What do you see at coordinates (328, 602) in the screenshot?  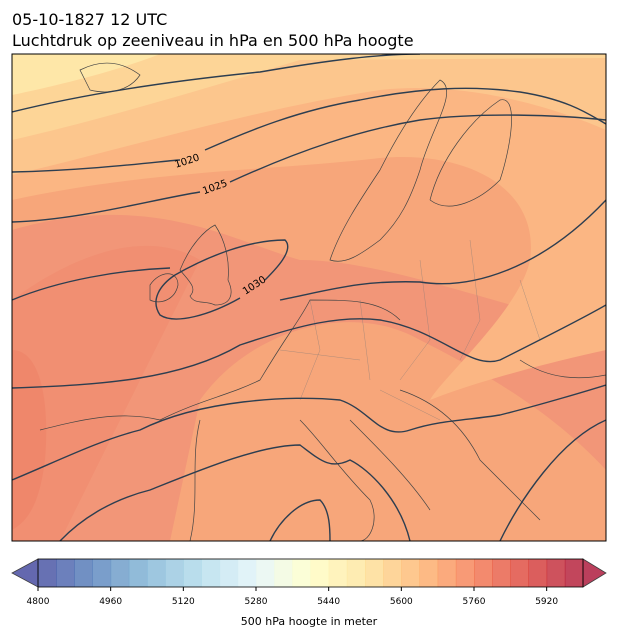 I see `colorbar-tick-label: 5440` at bounding box center [328, 602].